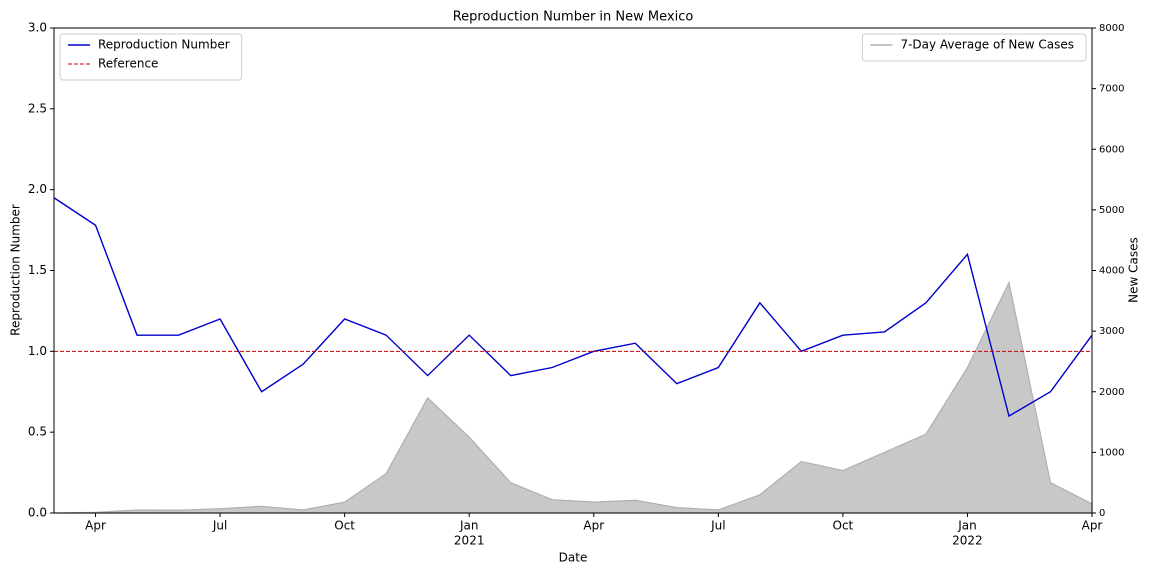 The height and width of the screenshot is (576, 1152). Describe the element at coordinates (1111, 210) in the screenshot. I see `y2-tick-label: 5000` at that location.